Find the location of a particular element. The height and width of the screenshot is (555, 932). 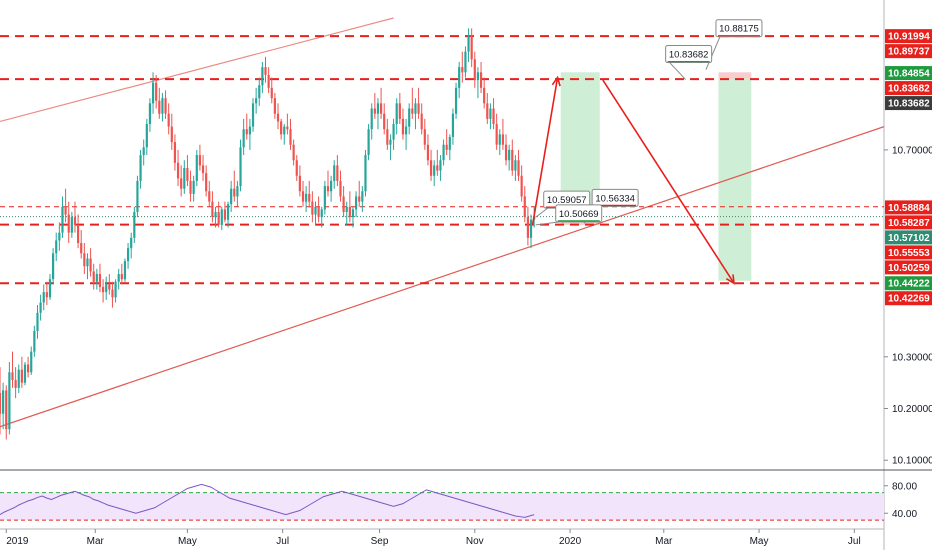

callout-label: 10.56334 is located at coordinates (615, 198).